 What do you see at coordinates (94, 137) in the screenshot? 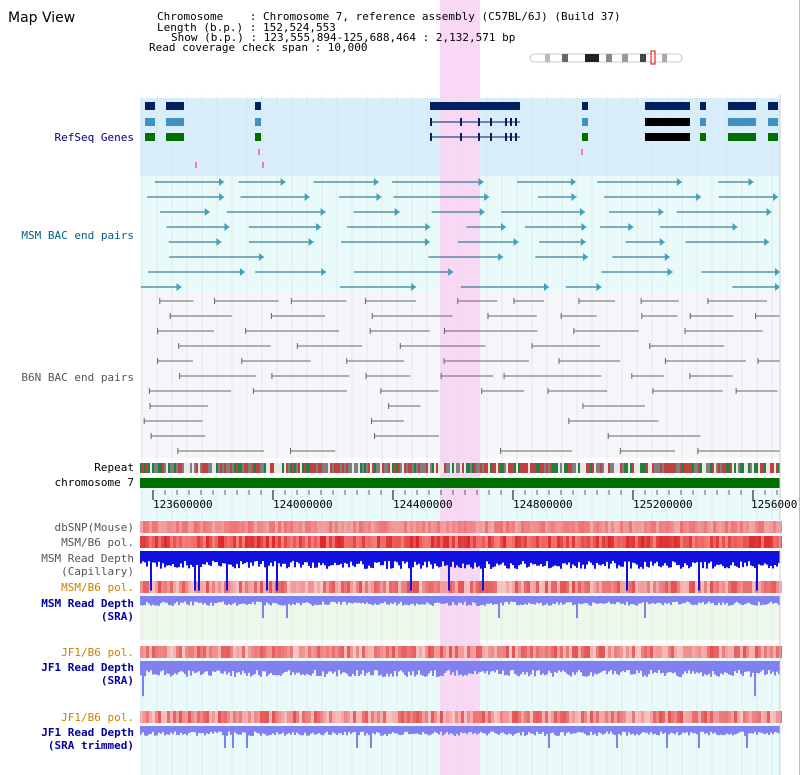
I see `track-label-refseq: RefSeq Genes` at bounding box center [94, 137].